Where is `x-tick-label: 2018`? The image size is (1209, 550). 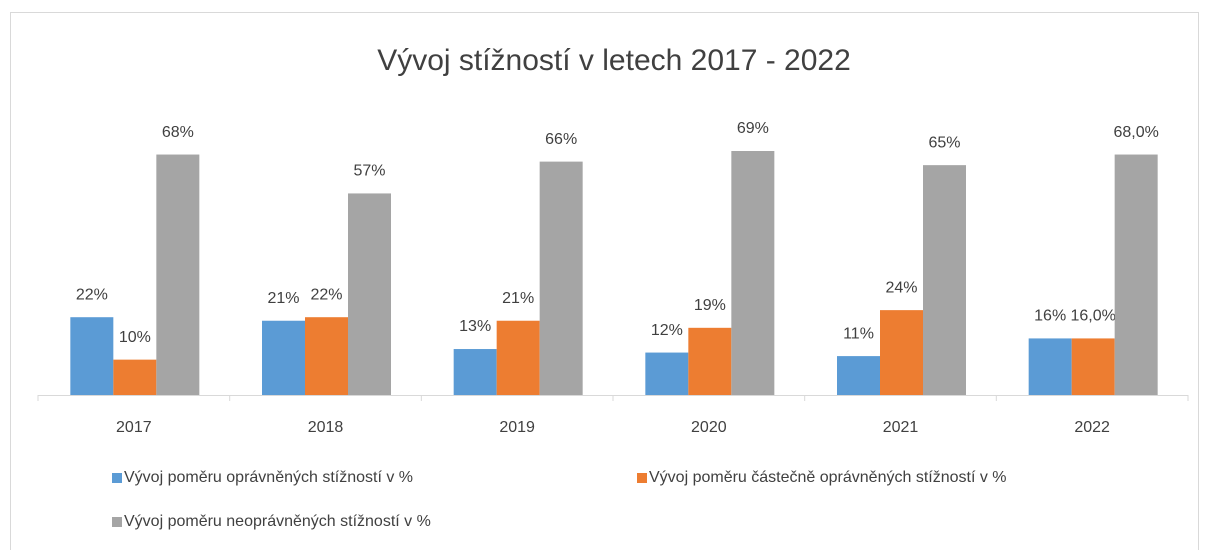
x-tick-label: 2018 is located at coordinates (326, 427).